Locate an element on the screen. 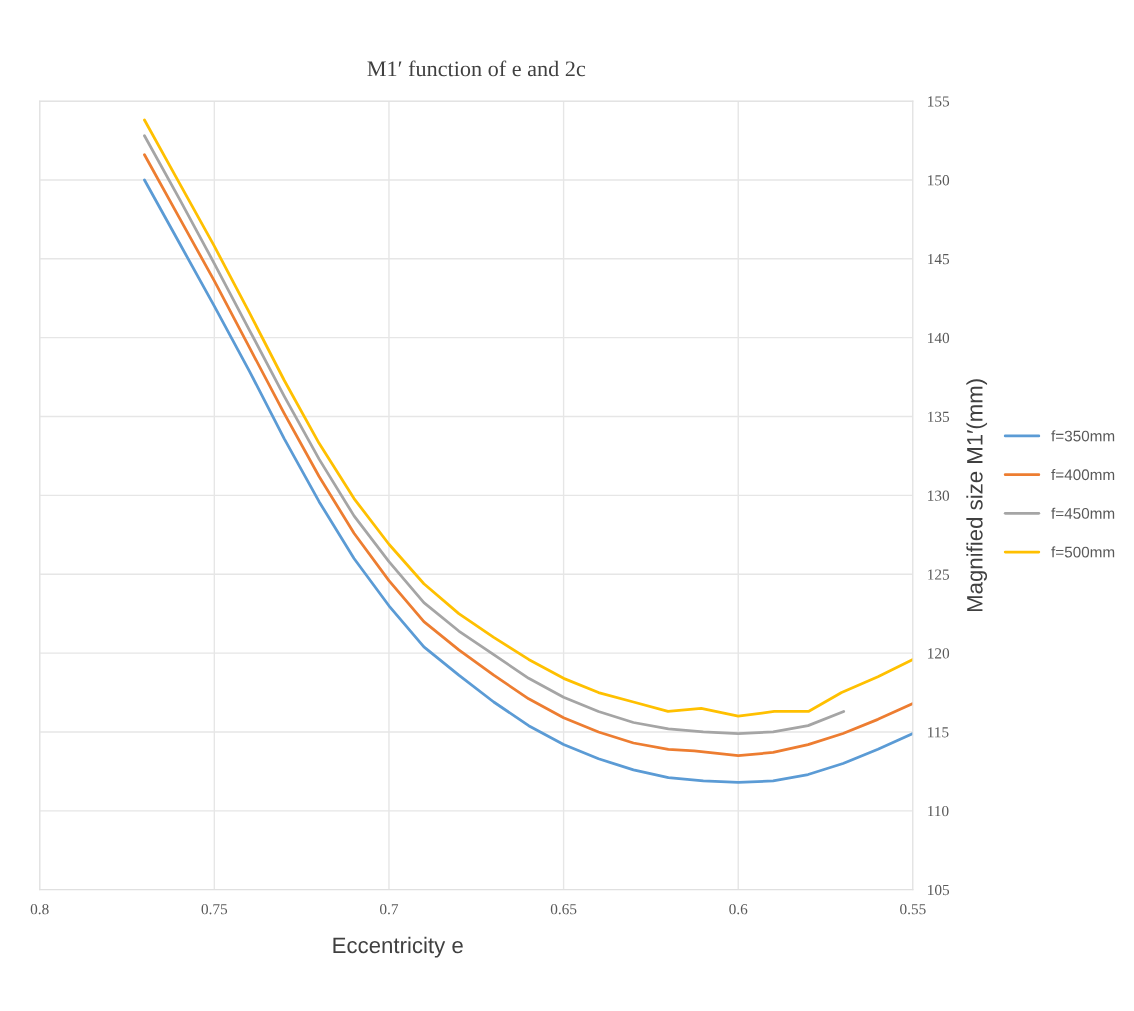 The width and height of the screenshot is (1134, 1011). y-axis-title: Magnified size M1′(mm) is located at coordinates (977, 495).